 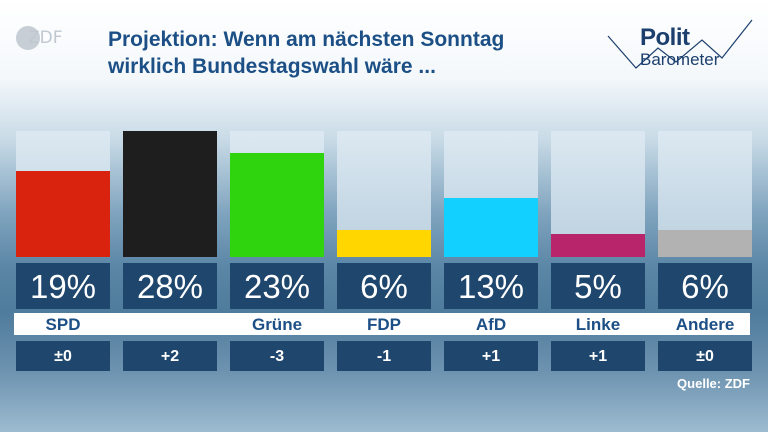 What do you see at coordinates (598, 286) in the screenshot?
I see `bar-value-label: 5%` at bounding box center [598, 286].